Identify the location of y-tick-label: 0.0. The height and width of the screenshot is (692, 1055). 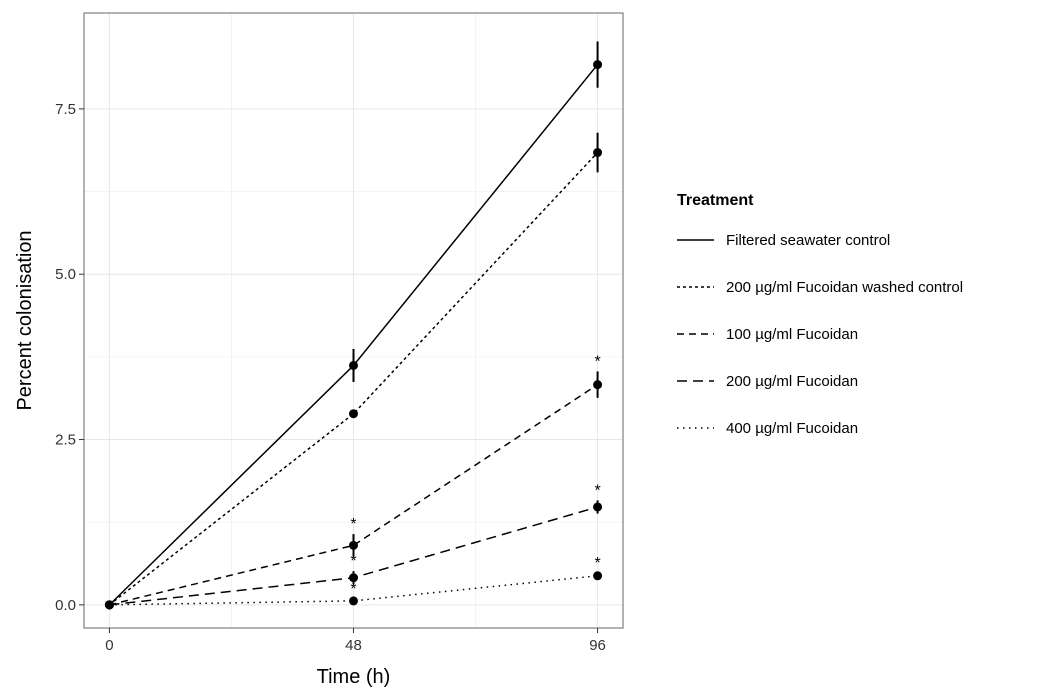
(65, 605).